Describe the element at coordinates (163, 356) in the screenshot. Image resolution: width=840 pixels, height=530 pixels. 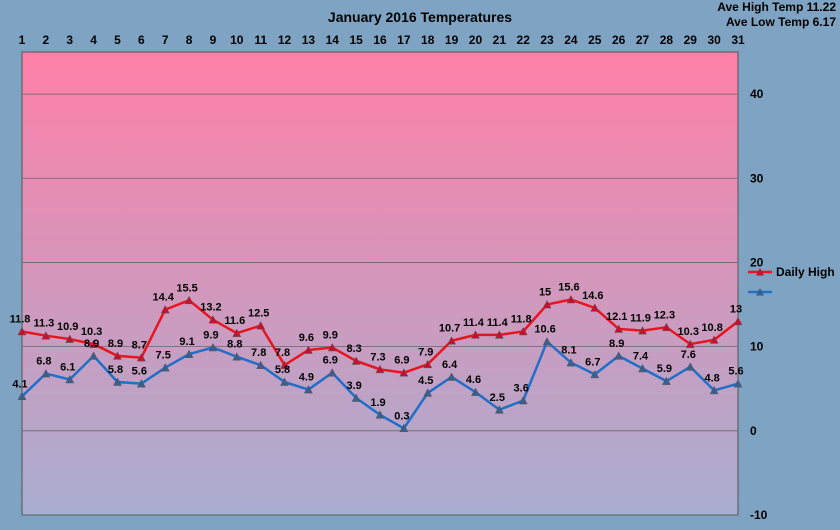
I see `data-label: 7.5` at that location.